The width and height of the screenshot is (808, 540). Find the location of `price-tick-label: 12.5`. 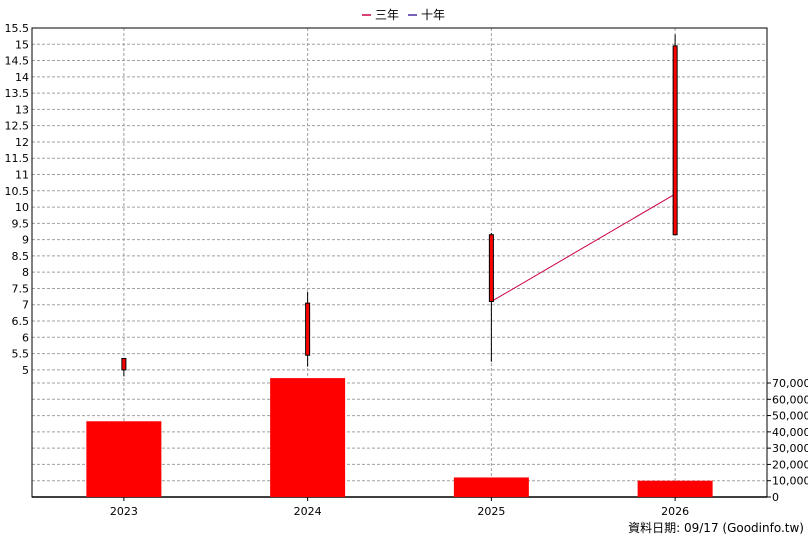

price-tick-label: 12.5 is located at coordinates (17, 126).